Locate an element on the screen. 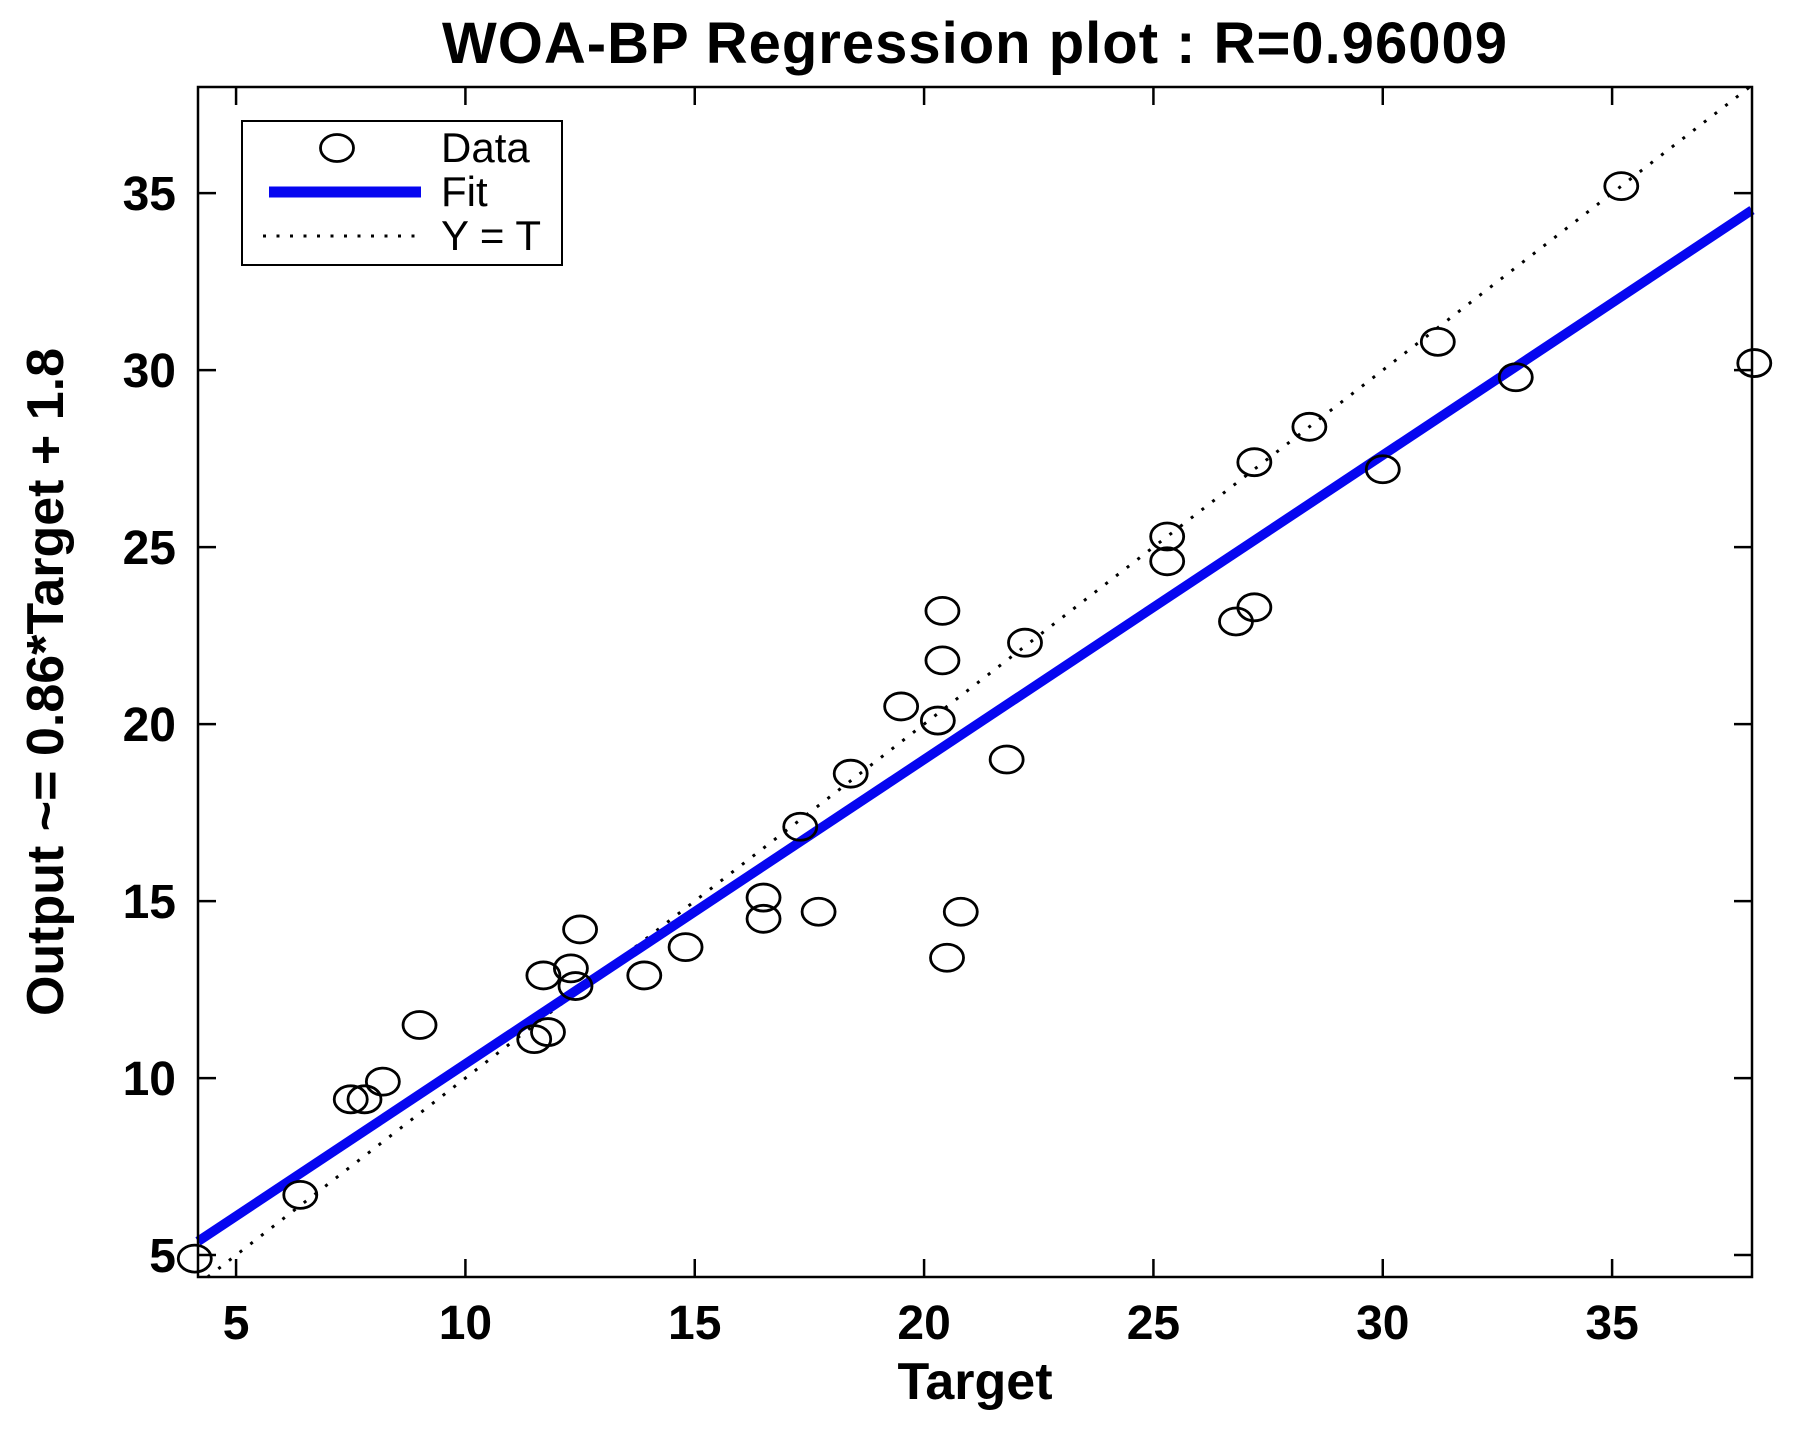 This screenshot has width=1793, height=1449. legend-label-fit: Fit is located at coordinates (464, 191).